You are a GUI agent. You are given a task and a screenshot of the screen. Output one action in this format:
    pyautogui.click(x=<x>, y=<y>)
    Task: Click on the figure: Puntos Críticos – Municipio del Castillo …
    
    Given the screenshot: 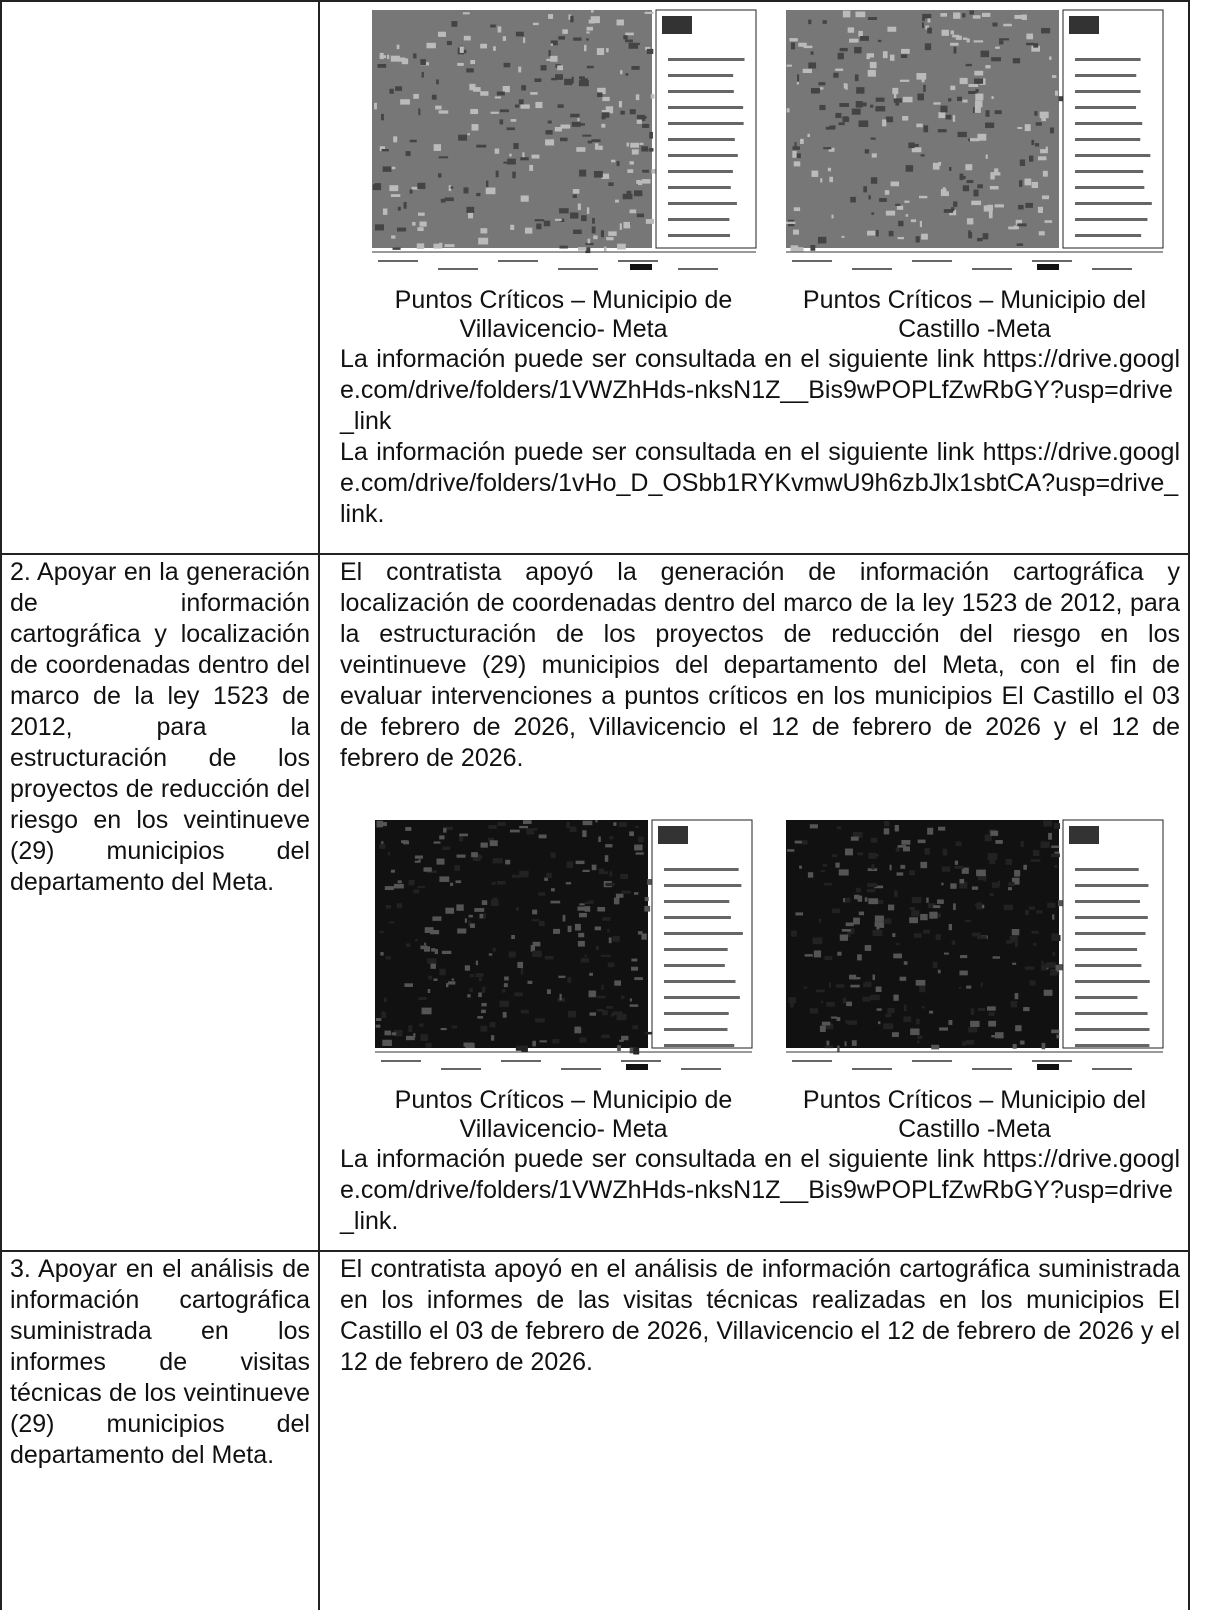 What is the action you would take?
    pyautogui.click(x=974, y=176)
    